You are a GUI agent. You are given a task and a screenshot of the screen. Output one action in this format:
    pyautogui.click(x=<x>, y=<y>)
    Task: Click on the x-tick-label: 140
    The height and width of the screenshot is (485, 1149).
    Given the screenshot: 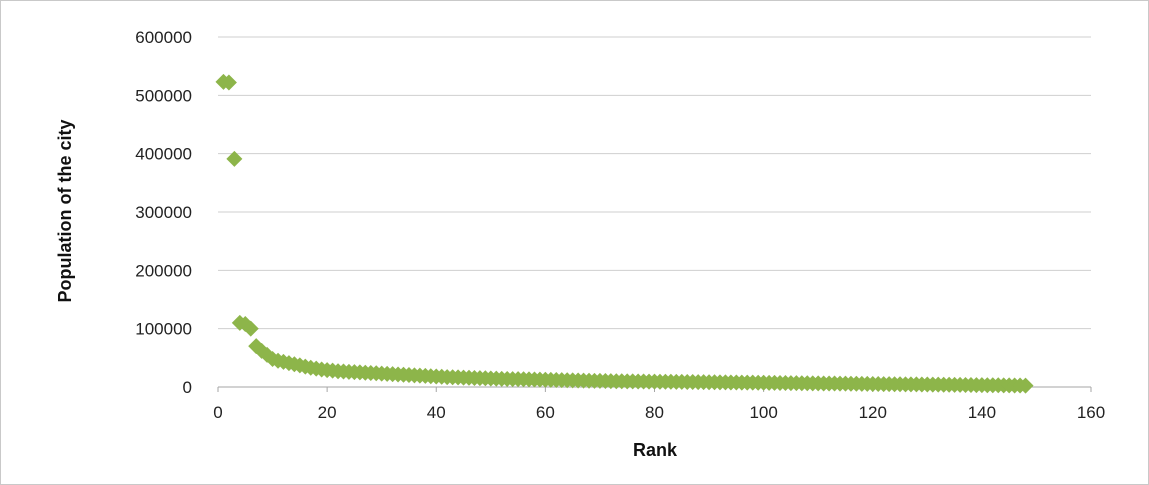 What is the action you would take?
    pyautogui.click(x=982, y=412)
    